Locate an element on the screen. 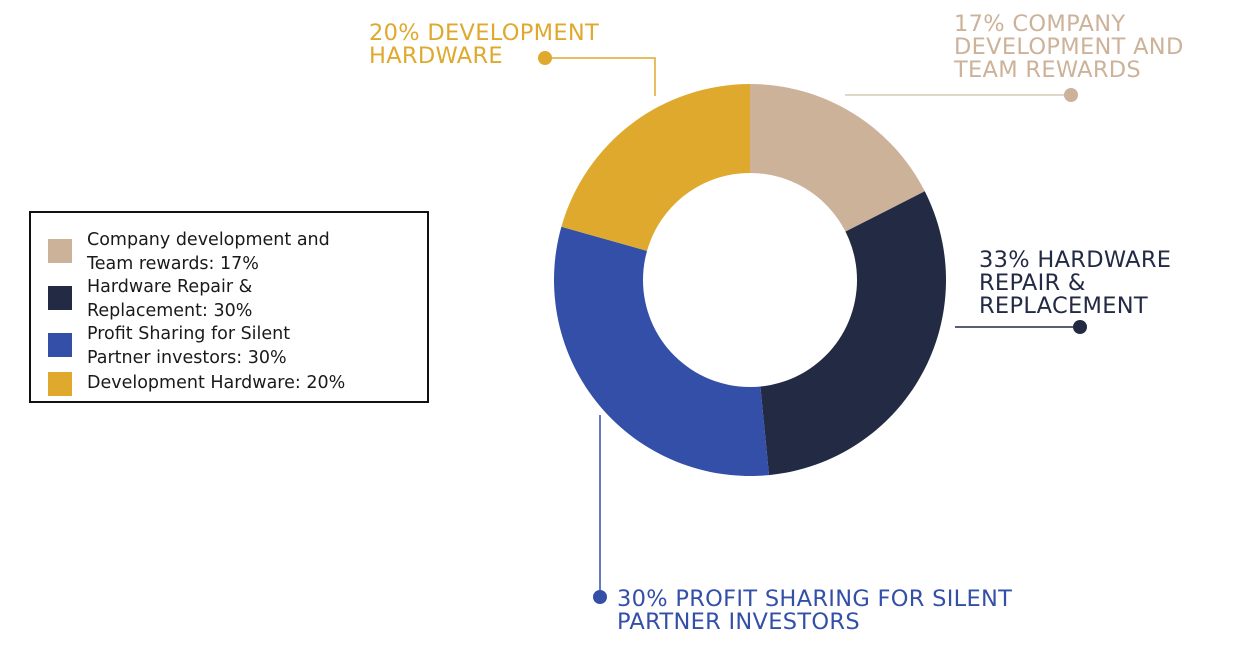 This screenshot has height=656, width=1240. leader-line-development-hardware is located at coordinates (600, 76).